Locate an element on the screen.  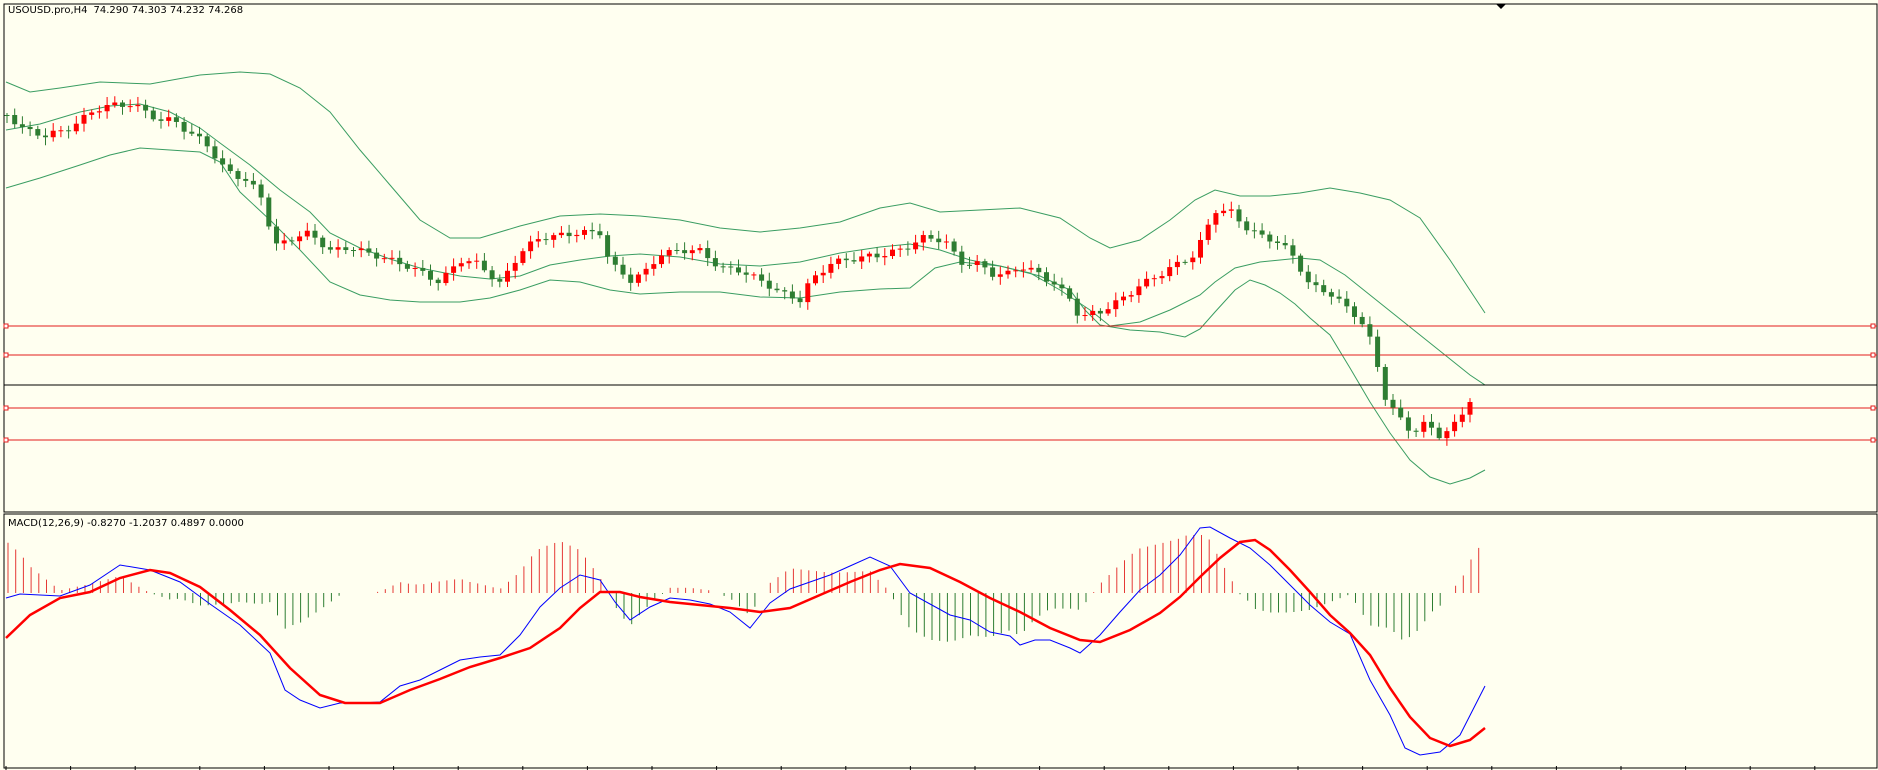
chart-shift-marker is located at coordinates (1501, 6).